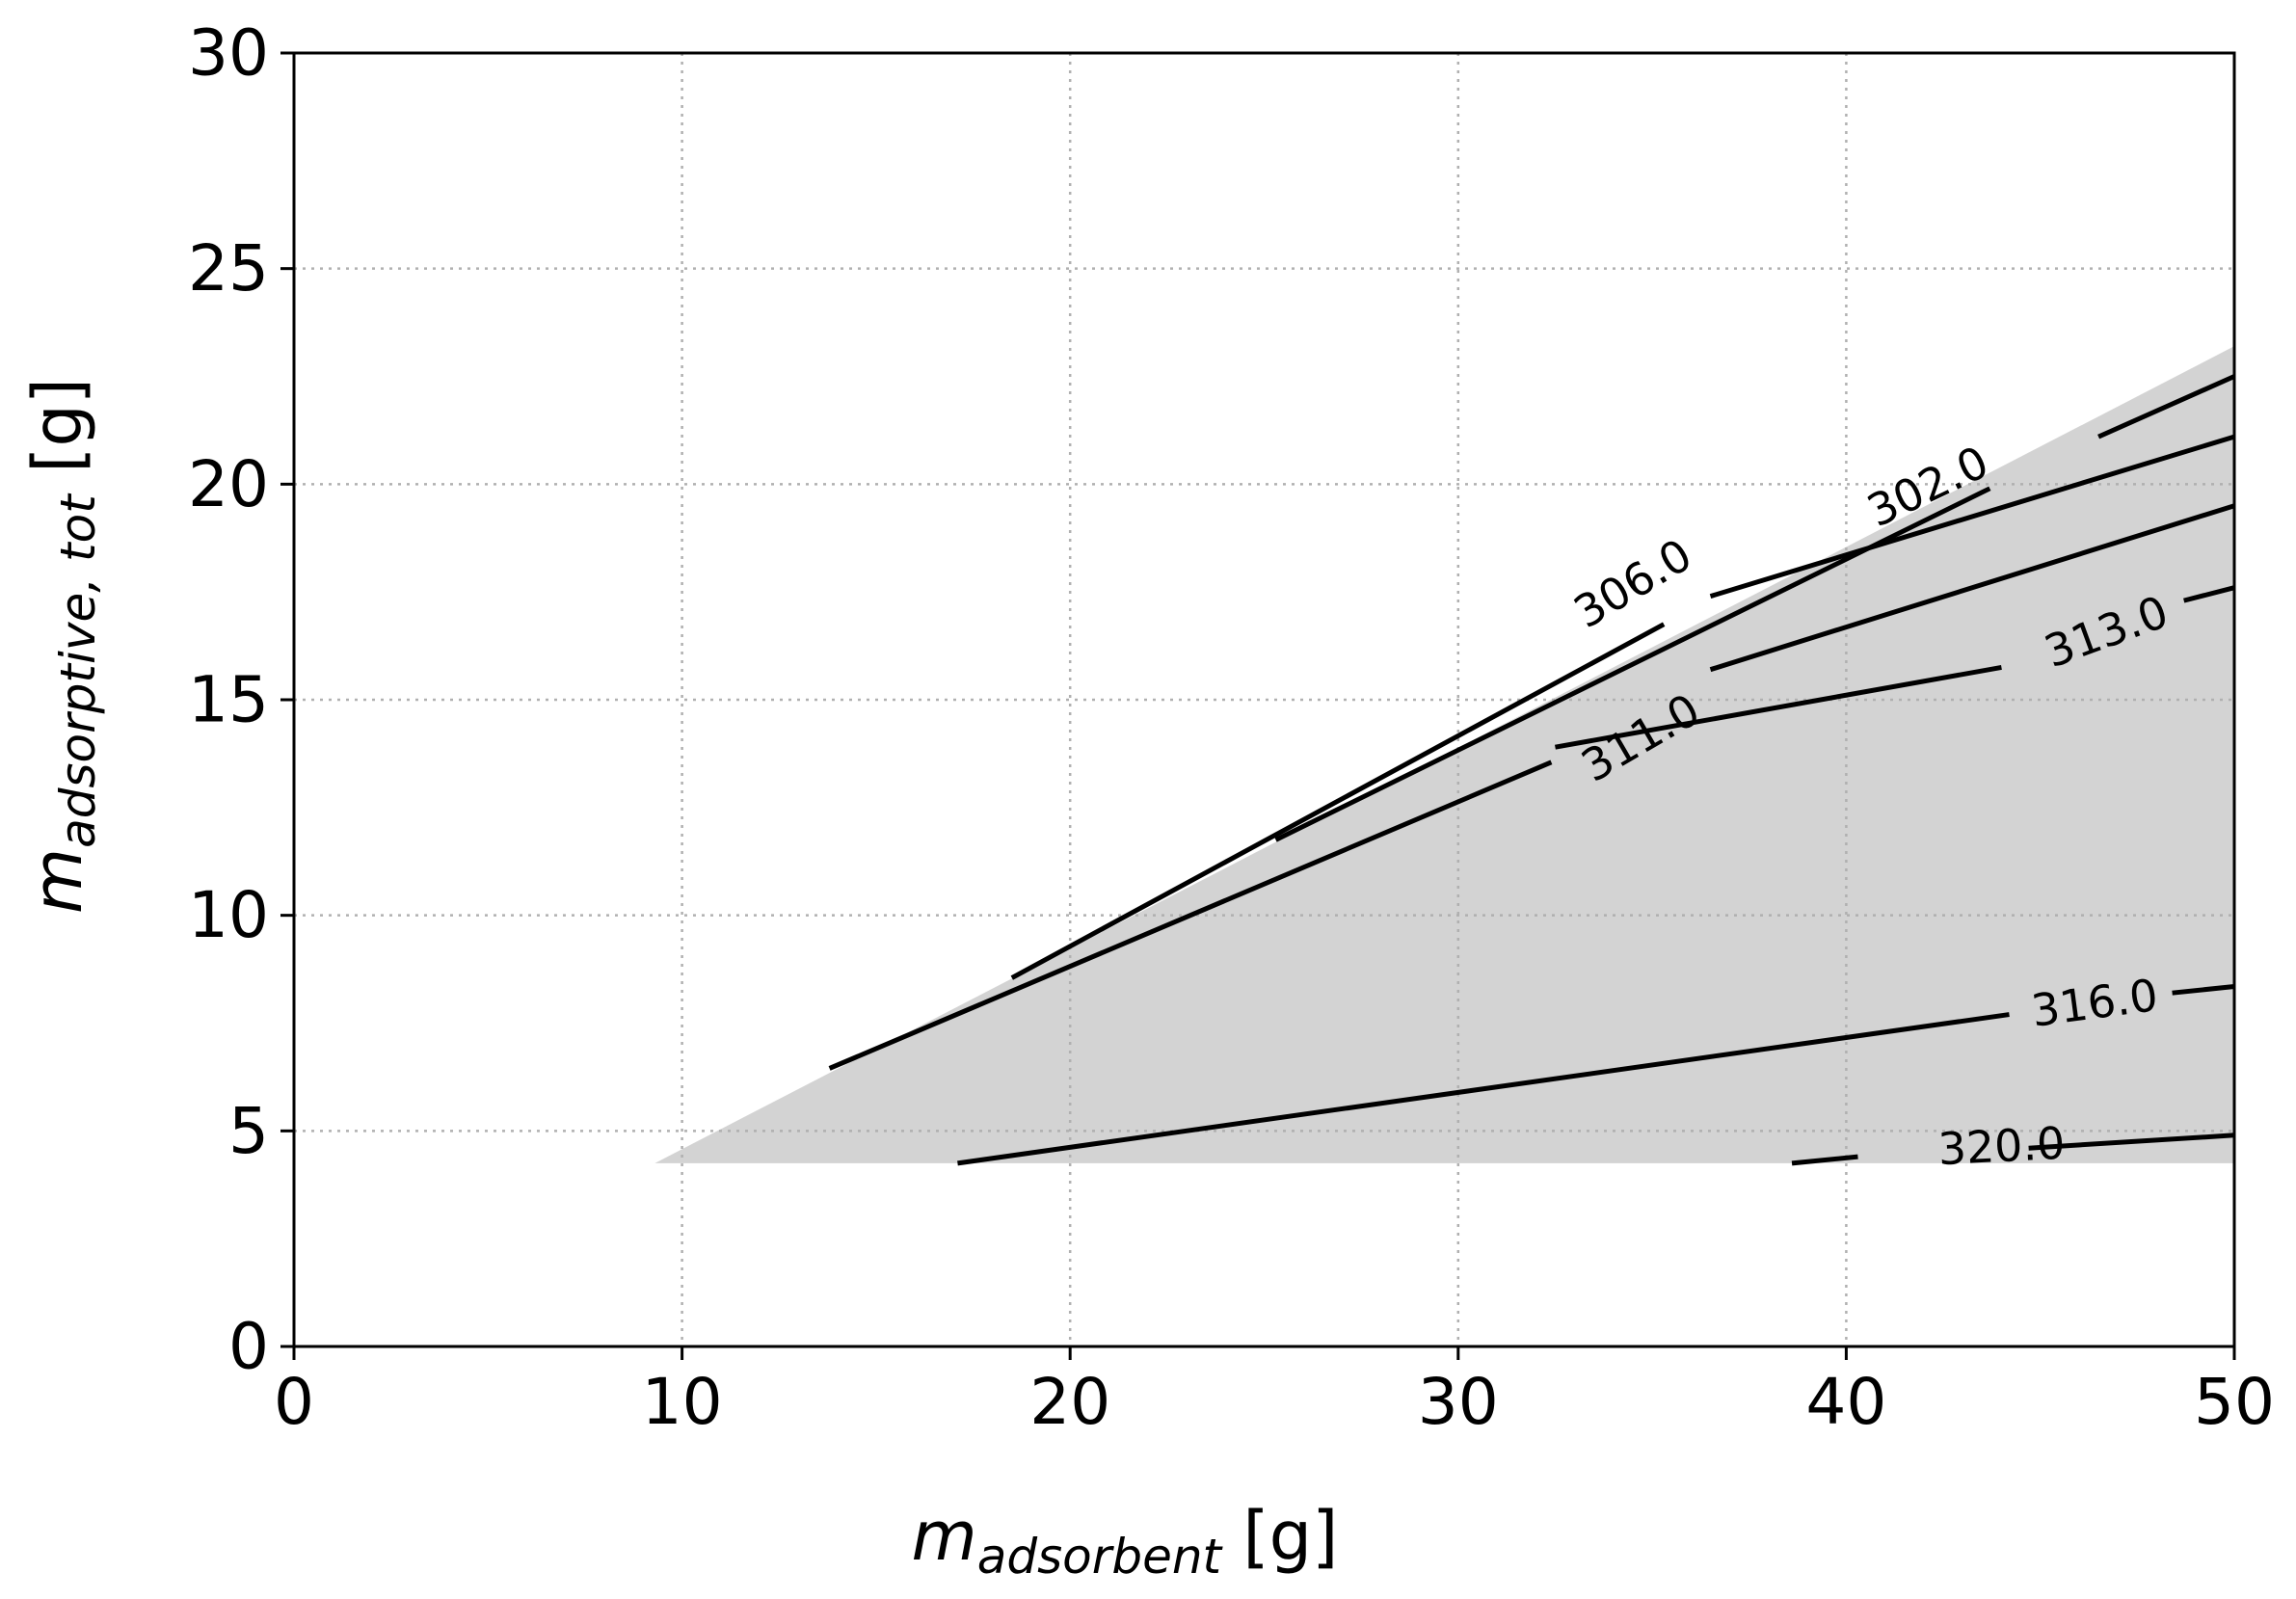  I want to click on y-tick-label: 30, so click(228, 53).